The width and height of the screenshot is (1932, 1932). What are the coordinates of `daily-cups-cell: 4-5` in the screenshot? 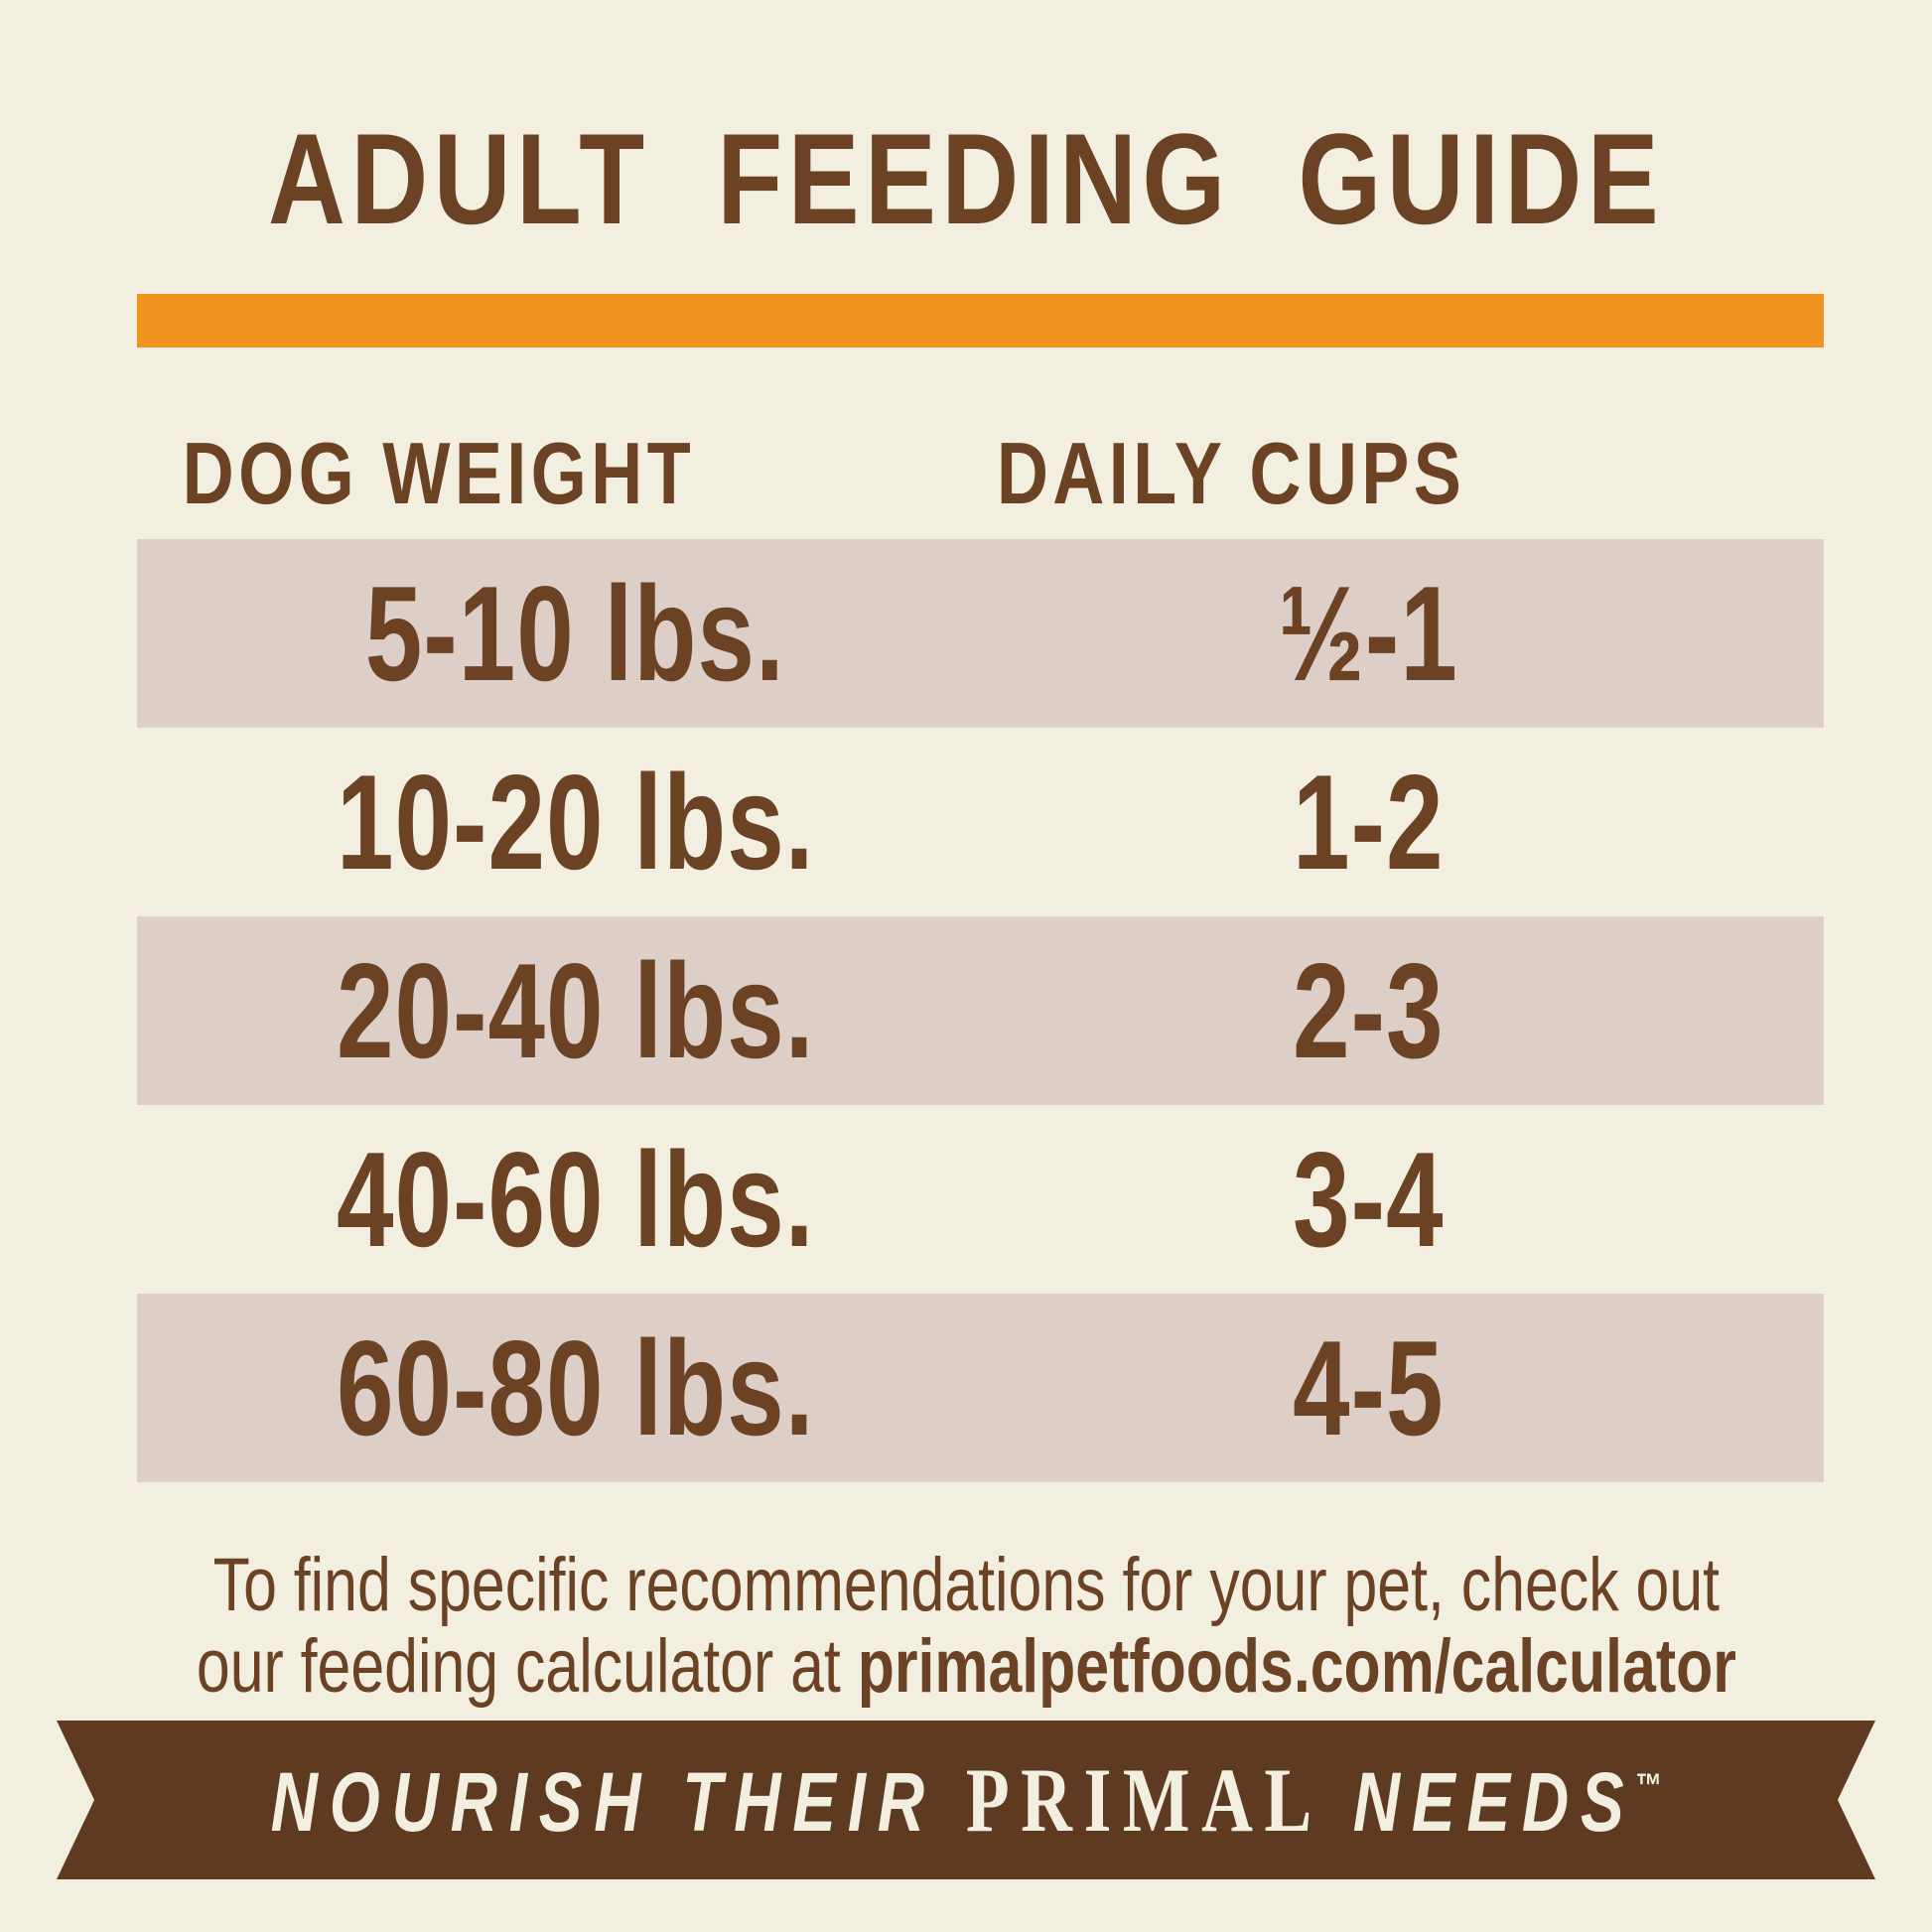 It's located at (1369, 1388).